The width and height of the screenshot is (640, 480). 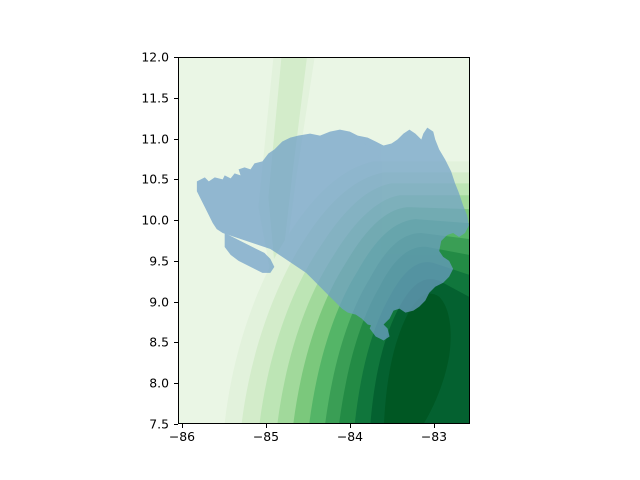 I want to click on ytick-label-2: 8.5, so click(x=159, y=342).